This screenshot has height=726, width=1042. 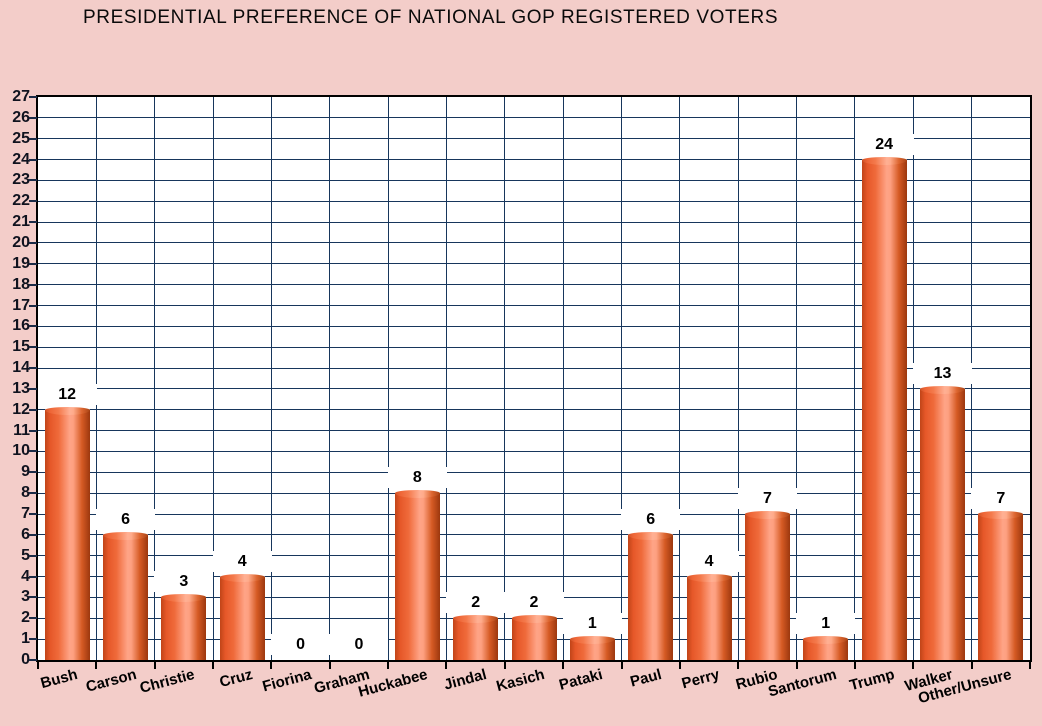 I want to click on y-axis-tick-label: 8, so click(x=25, y=493).